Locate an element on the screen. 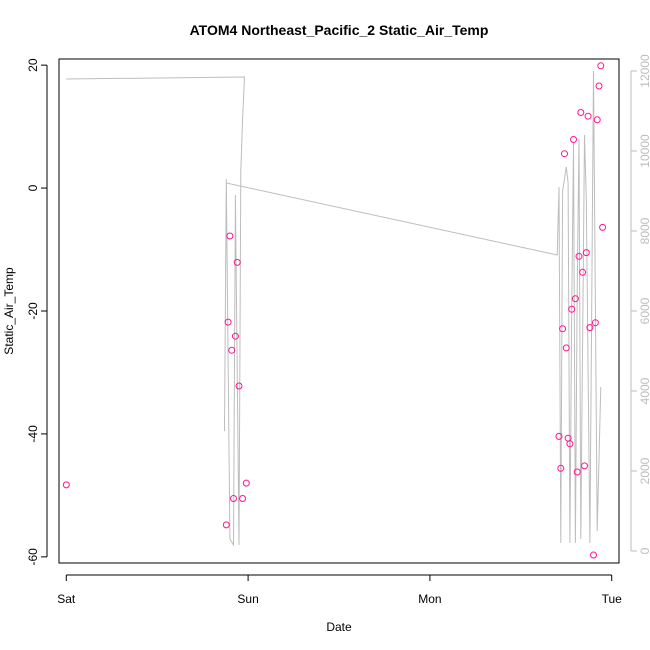 The image size is (650, 650). y2-tick-label-1: 2000 is located at coordinates (644, 470).